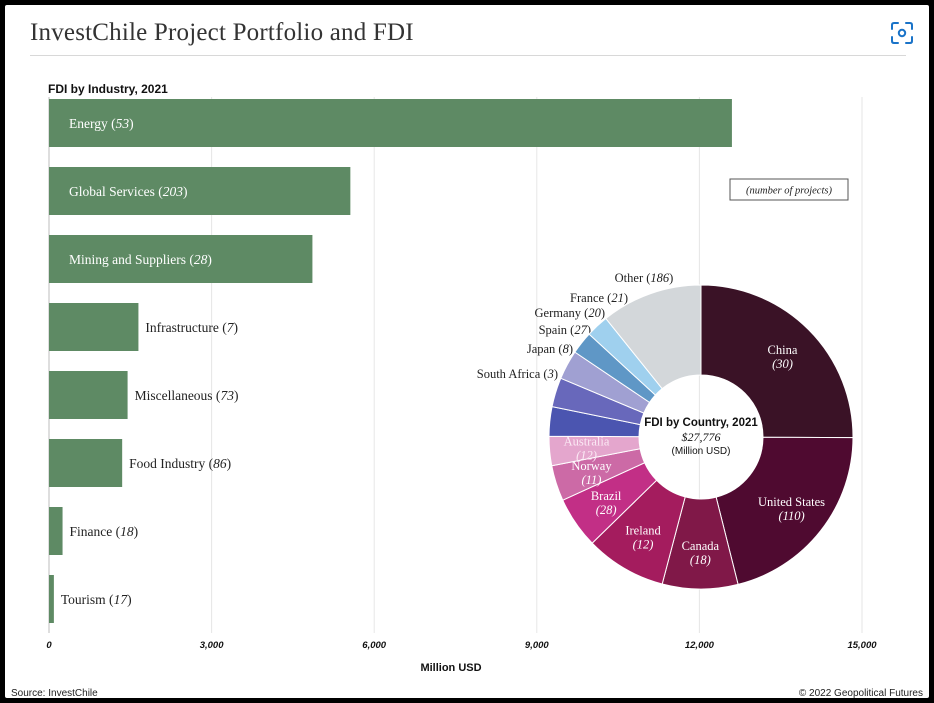  I want to click on slice-label: China, so click(783, 350).